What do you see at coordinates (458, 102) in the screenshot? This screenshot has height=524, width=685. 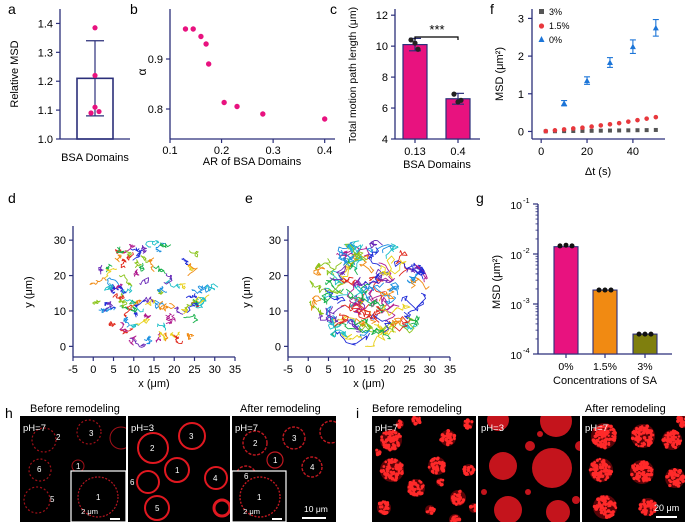 I see `panel-c-point` at bounding box center [458, 102].